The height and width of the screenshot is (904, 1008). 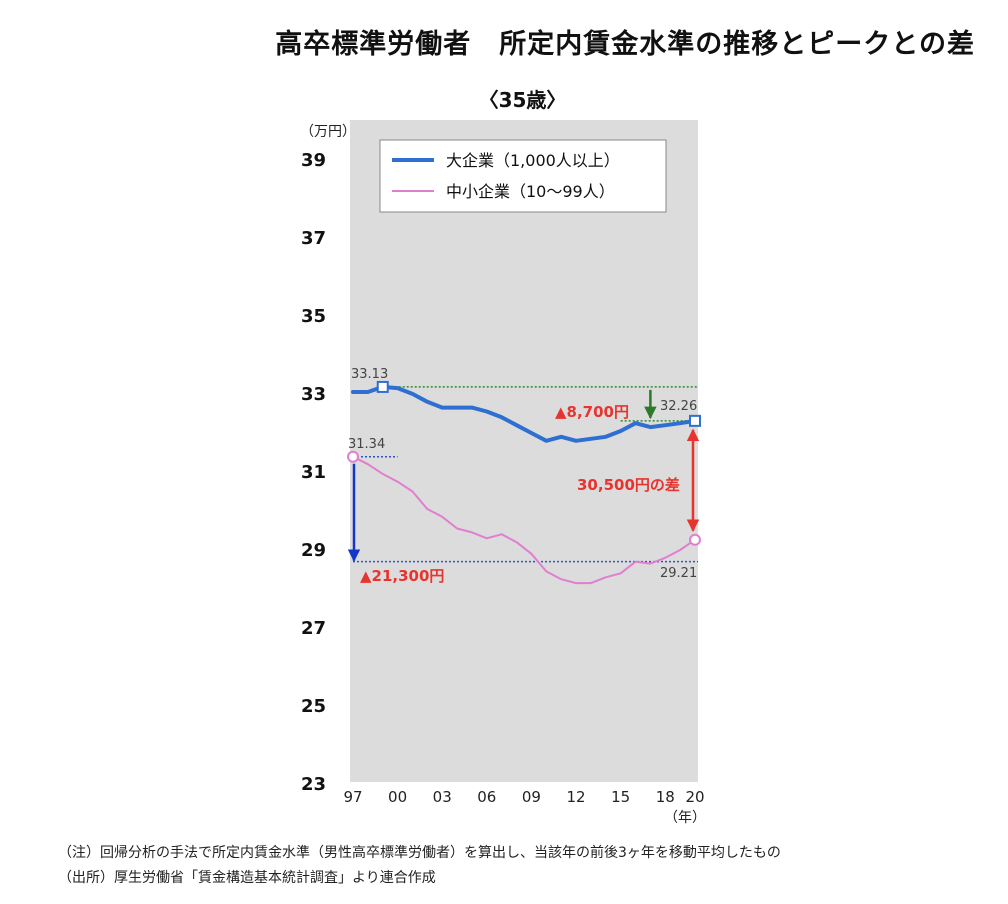 What do you see at coordinates (402, 576) in the screenshot?
I see `small-drop-label: ▲21,300円` at bounding box center [402, 576].